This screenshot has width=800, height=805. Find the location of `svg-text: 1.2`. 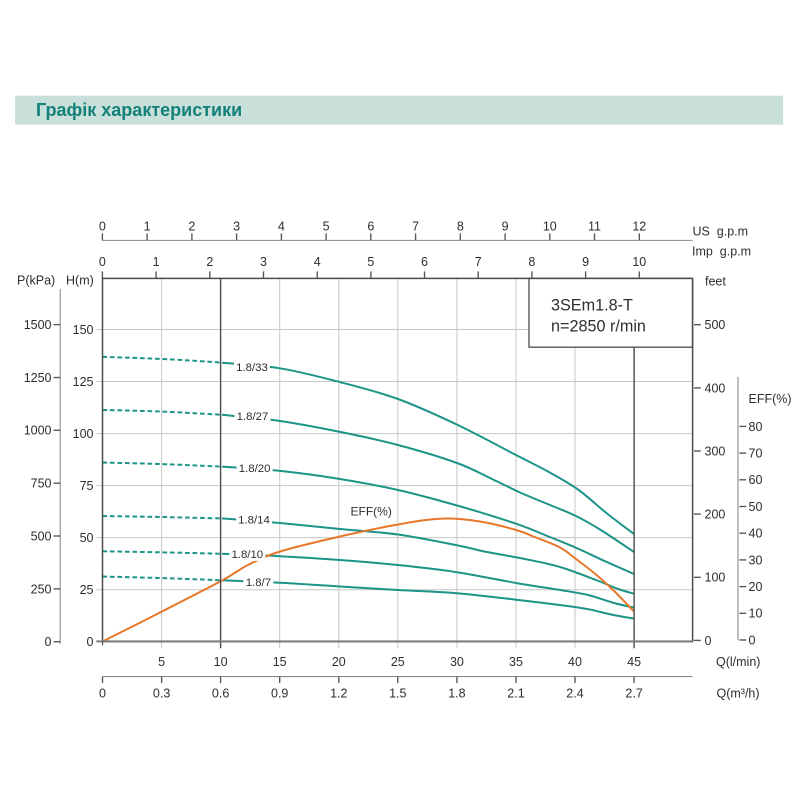

svg-text: 1.2 is located at coordinates (338, 694).